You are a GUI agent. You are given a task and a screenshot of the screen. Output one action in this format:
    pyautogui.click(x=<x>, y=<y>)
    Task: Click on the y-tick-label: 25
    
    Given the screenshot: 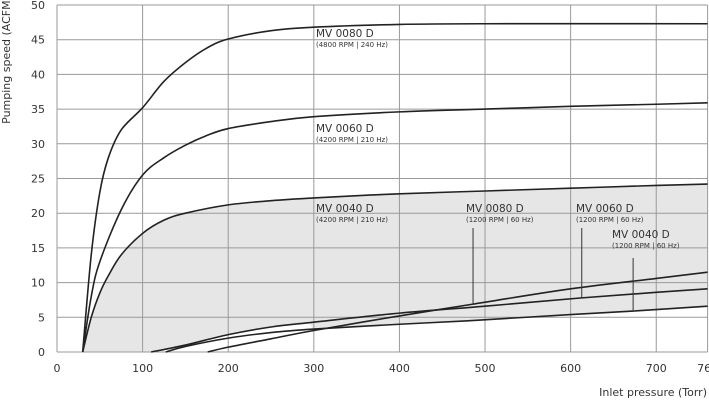 What is the action you would take?
    pyautogui.click(x=38, y=179)
    